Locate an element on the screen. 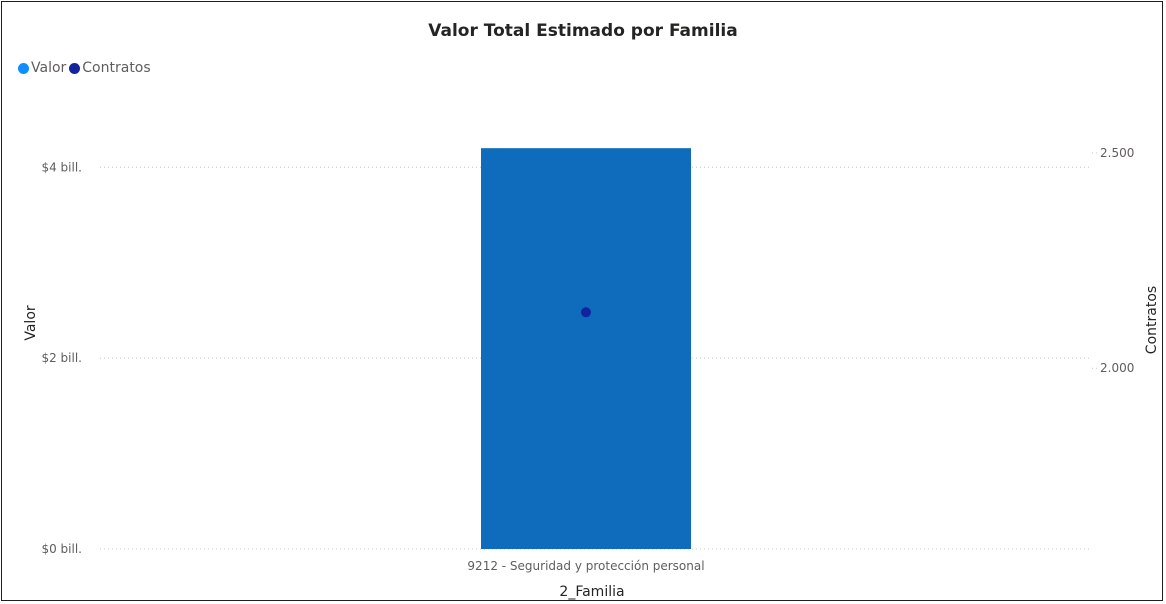 The image size is (1166, 604). bars is located at coordinates (586, 348).